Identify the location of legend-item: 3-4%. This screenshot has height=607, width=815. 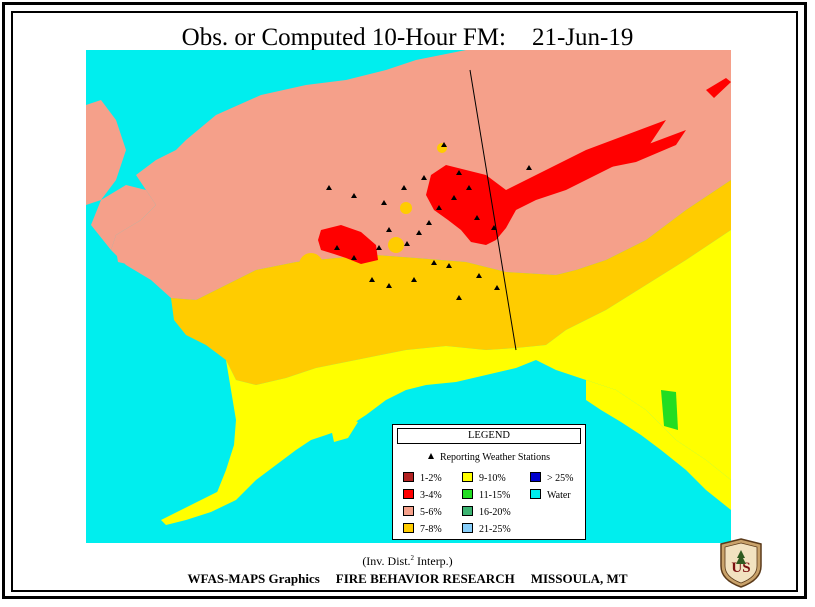
(422, 495).